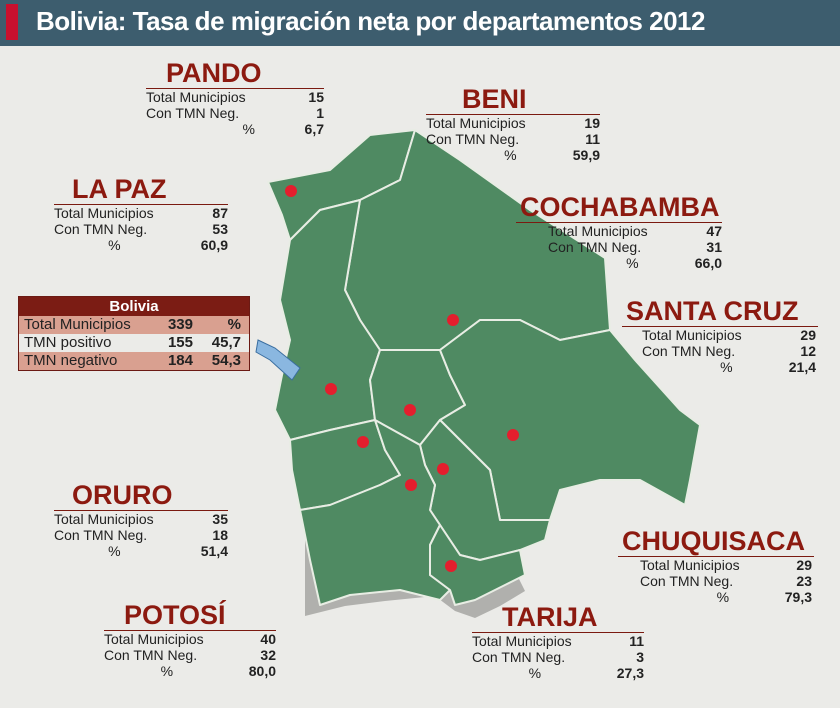 The width and height of the screenshot is (840, 708). I want to click on stat-row: Con TMN Neg. 18, so click(141, 535).